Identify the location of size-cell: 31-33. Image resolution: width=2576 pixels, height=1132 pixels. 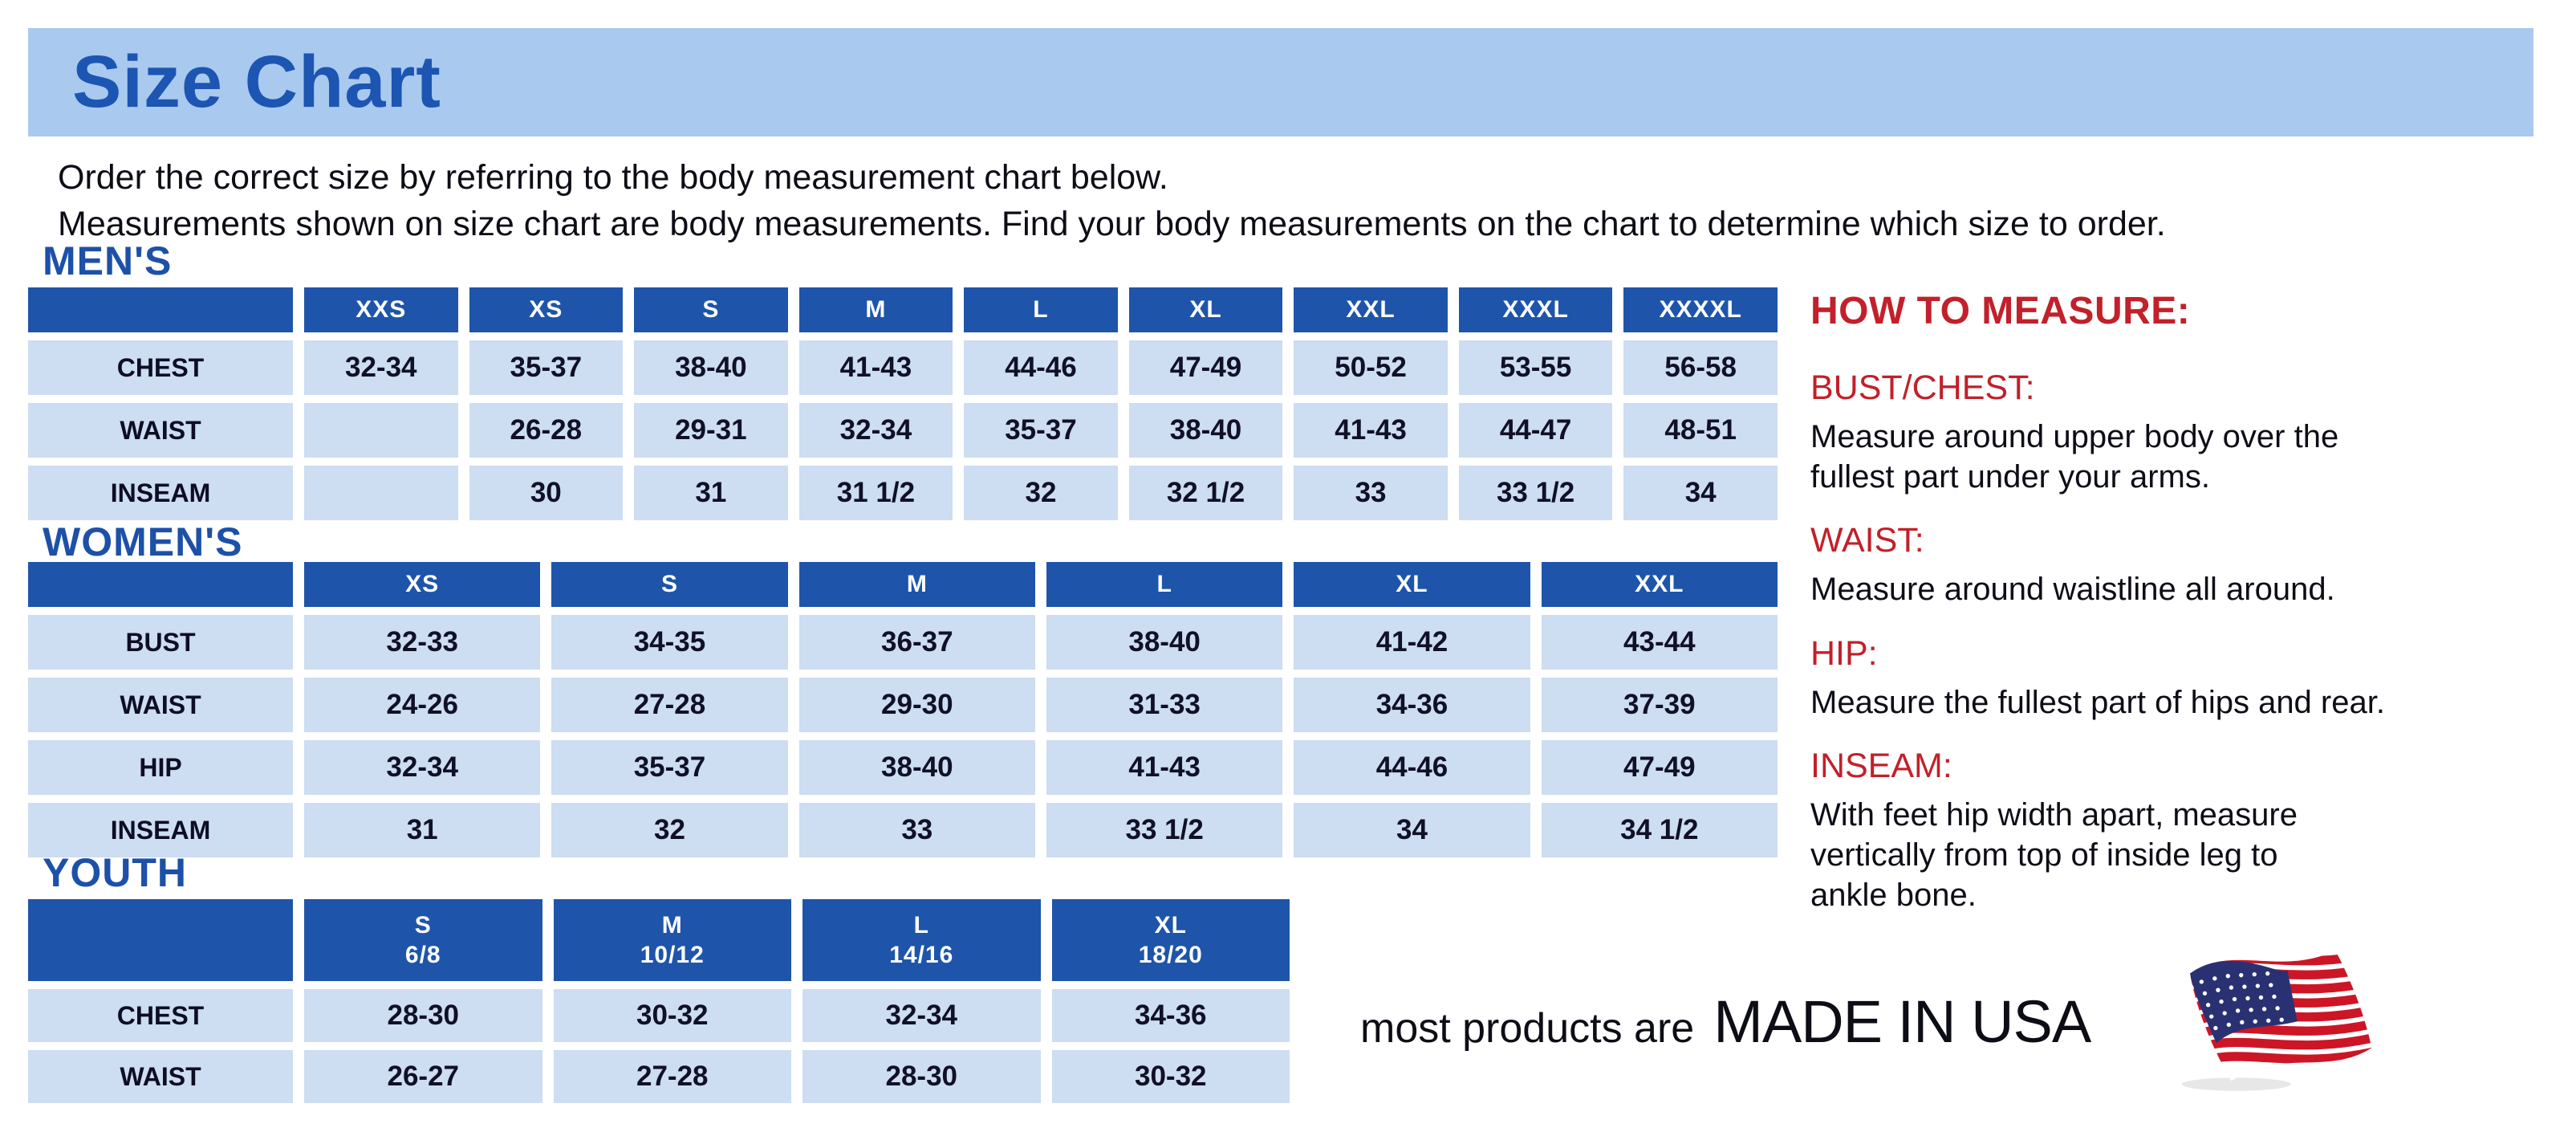
(1164, 705).